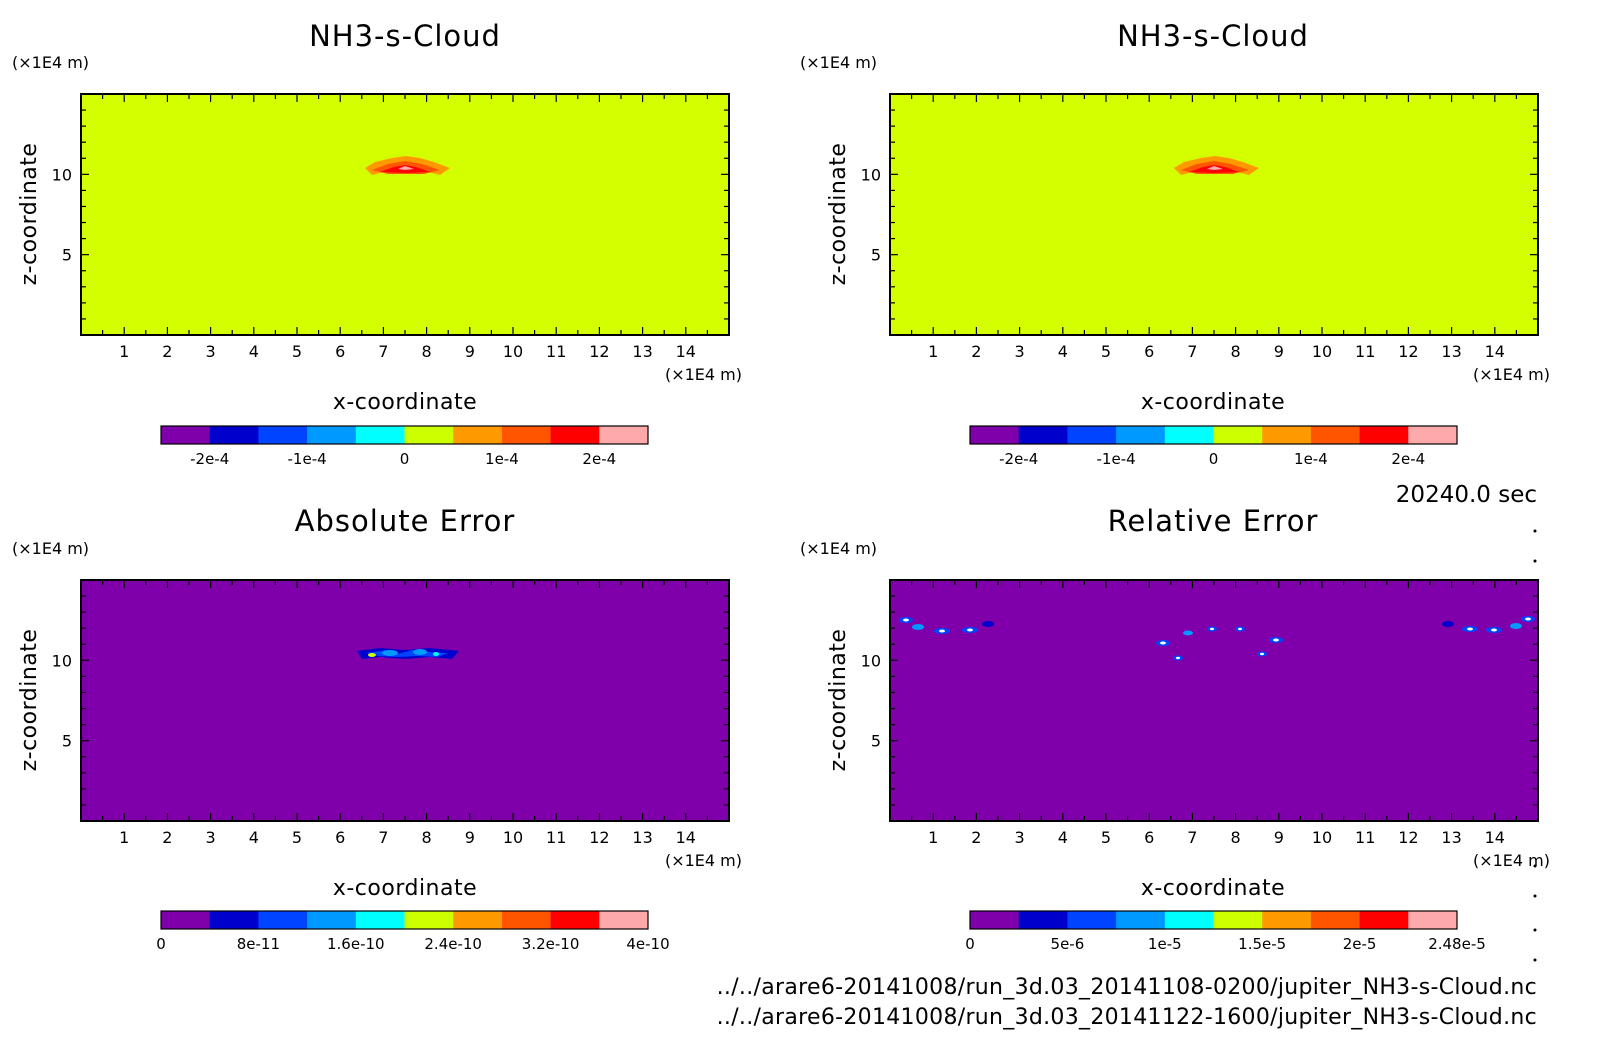 The width and height of the screenshot is (1604, 1054). Describe the element at coordinates (1360, 944) in the screenshot. I see `colorbar-label: 2e-5` at that location.